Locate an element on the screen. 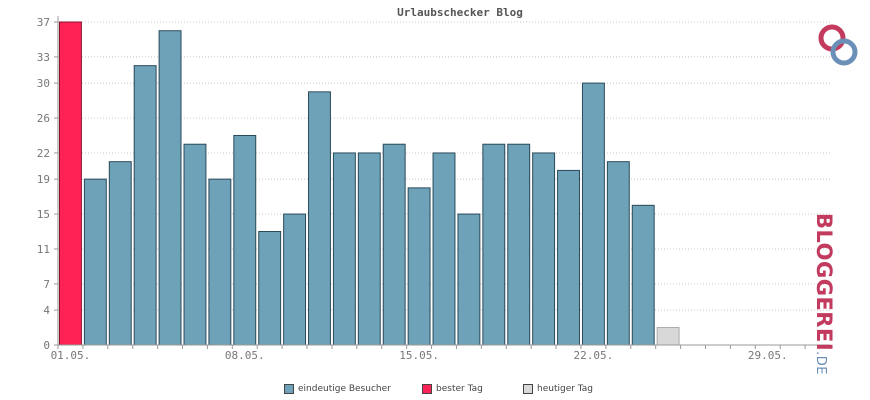 The height and width of the screenshot is (400, 870). bar-04.05. is located at coordinates (145, 205).